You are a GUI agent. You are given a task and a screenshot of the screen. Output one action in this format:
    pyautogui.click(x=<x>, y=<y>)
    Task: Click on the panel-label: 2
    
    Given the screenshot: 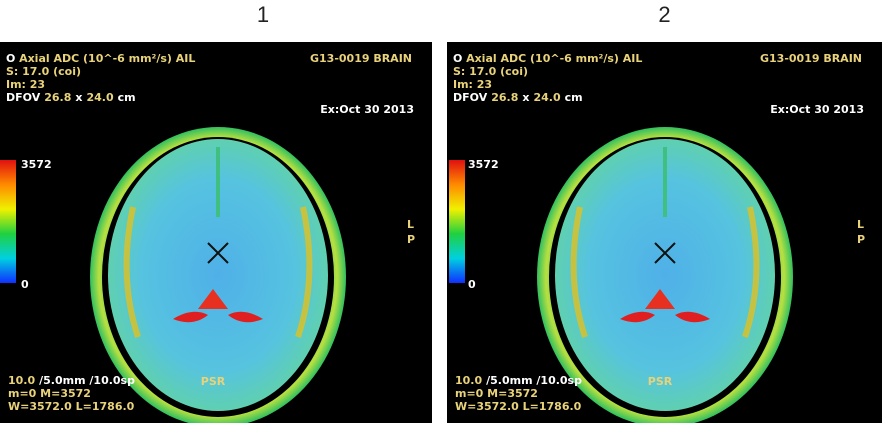 What is the action you would take?
    pyautogui.click(x=664, y=14)
    